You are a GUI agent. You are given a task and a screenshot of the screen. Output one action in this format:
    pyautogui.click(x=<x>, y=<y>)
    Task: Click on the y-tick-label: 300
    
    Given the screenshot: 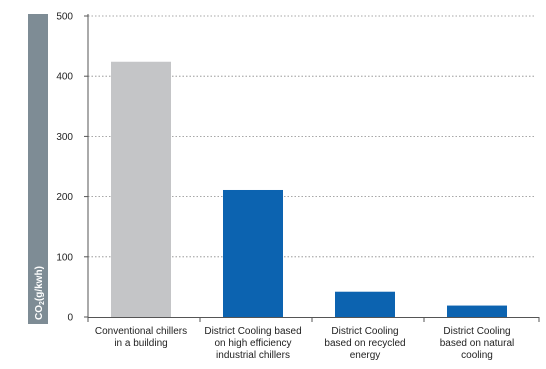 What is the action you would take?
    pyautogui.click(x=64, y=137)
    